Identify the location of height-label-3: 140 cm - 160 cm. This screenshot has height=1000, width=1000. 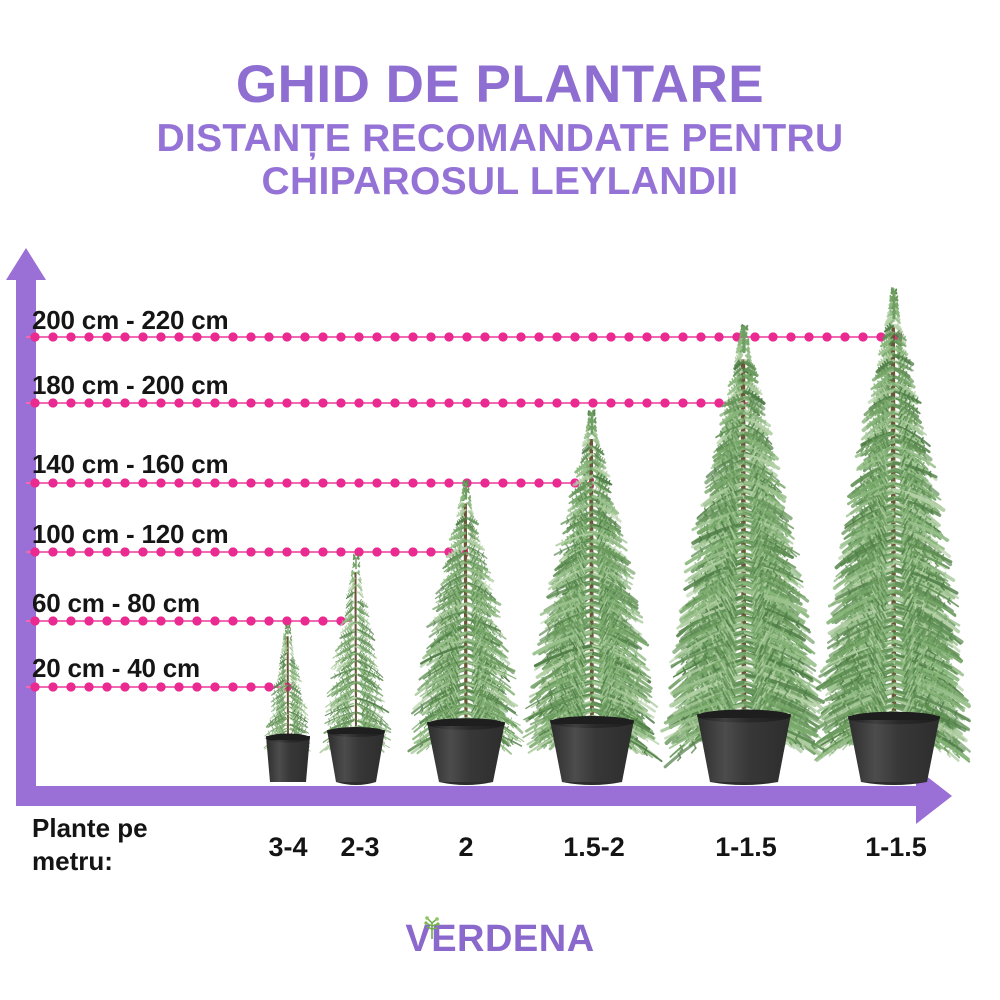
(130, 464).